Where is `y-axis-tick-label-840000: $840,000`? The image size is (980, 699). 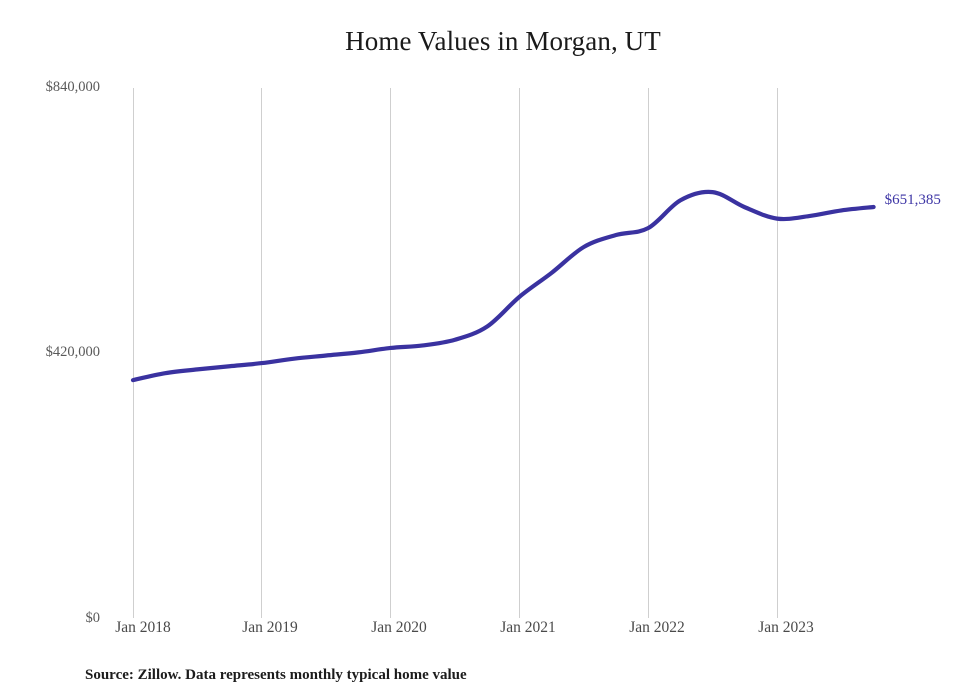
y-axis-tick-label-840000: $840,000 is located at coordinates (72, 87).